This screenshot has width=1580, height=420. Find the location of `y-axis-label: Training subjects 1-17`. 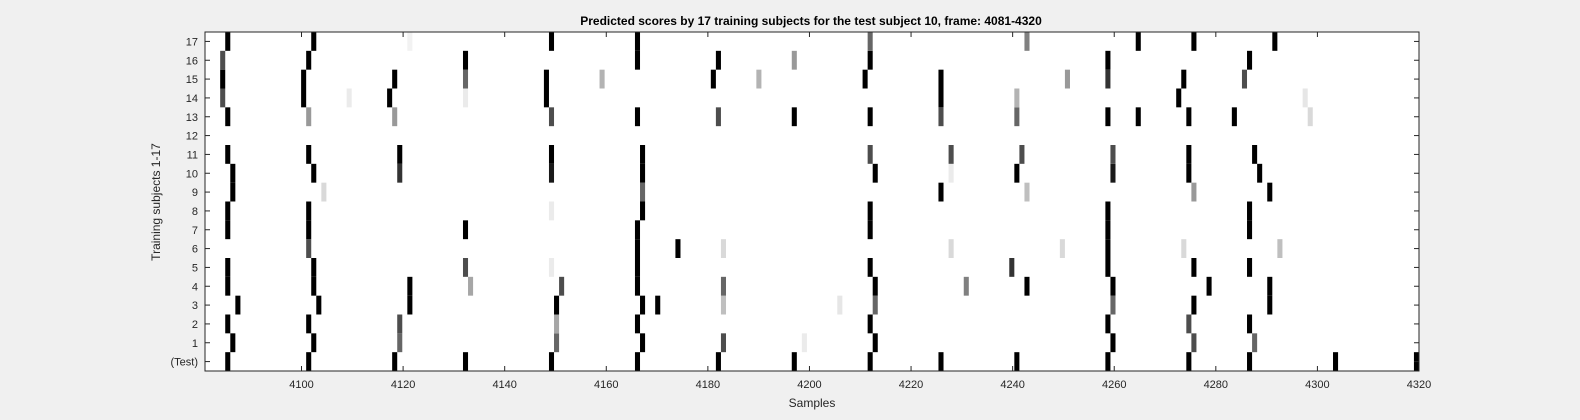

y-axis-label: Training subjects 1-17 is located at coordinates (156, 202).